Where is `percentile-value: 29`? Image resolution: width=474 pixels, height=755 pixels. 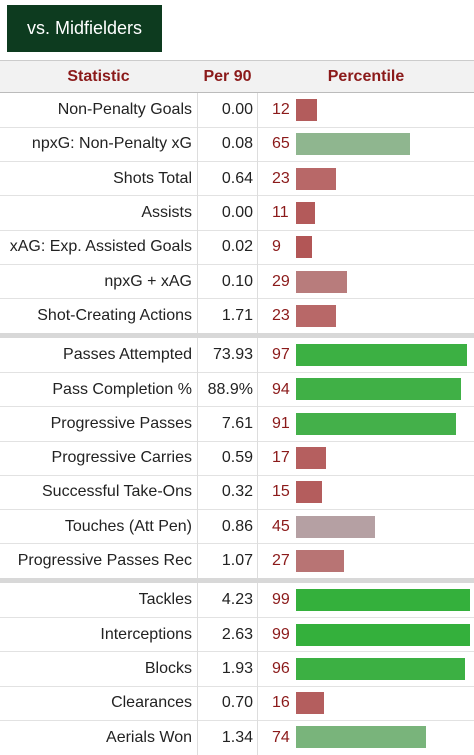 percentile-value: 29 is located at coordinates (281, 281).